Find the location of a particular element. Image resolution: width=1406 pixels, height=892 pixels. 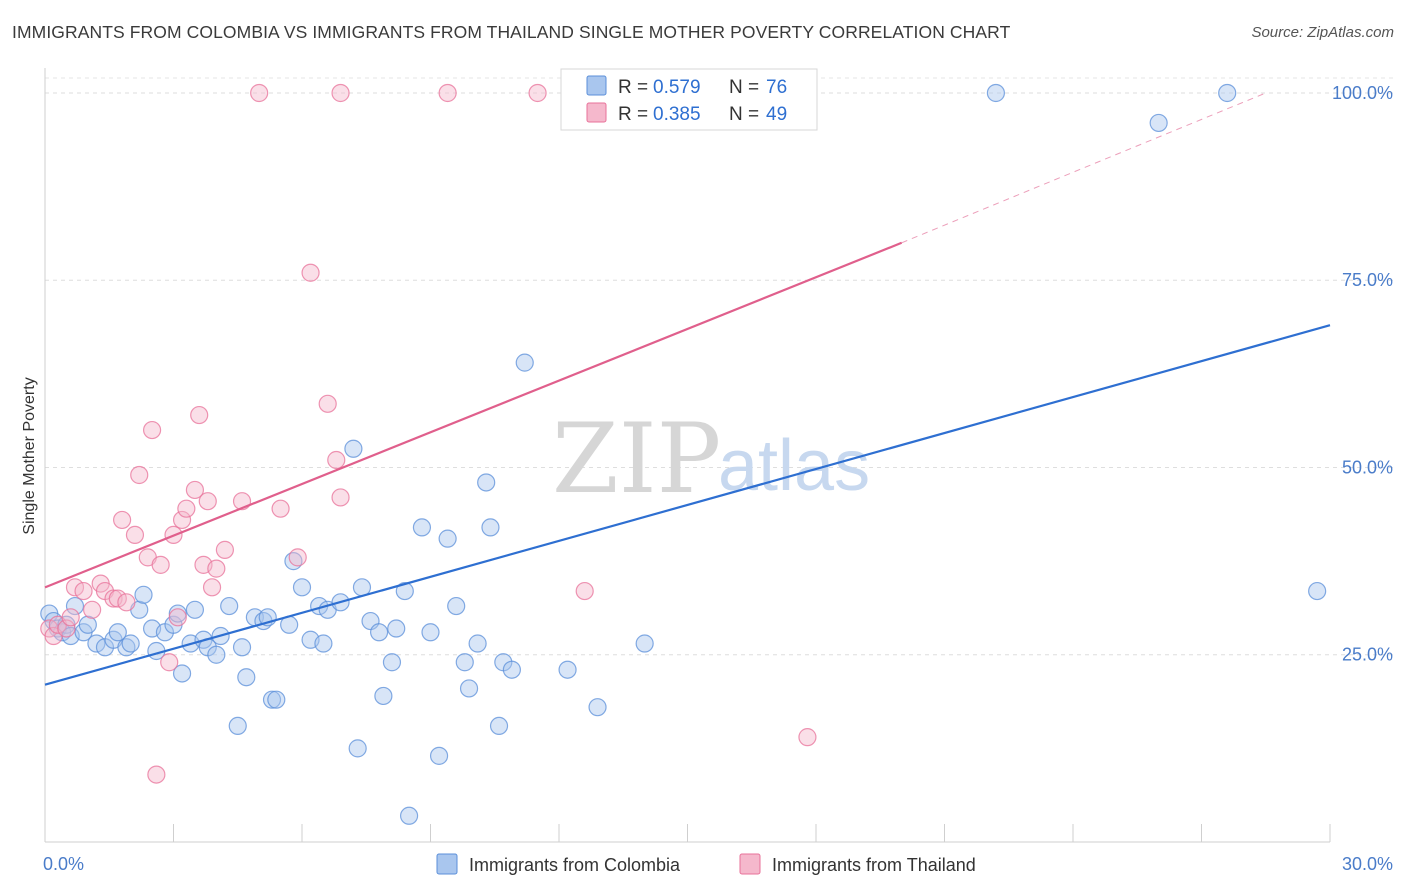

y-axis-label: Single Mother Poverty is located at coordinates (29, 455).